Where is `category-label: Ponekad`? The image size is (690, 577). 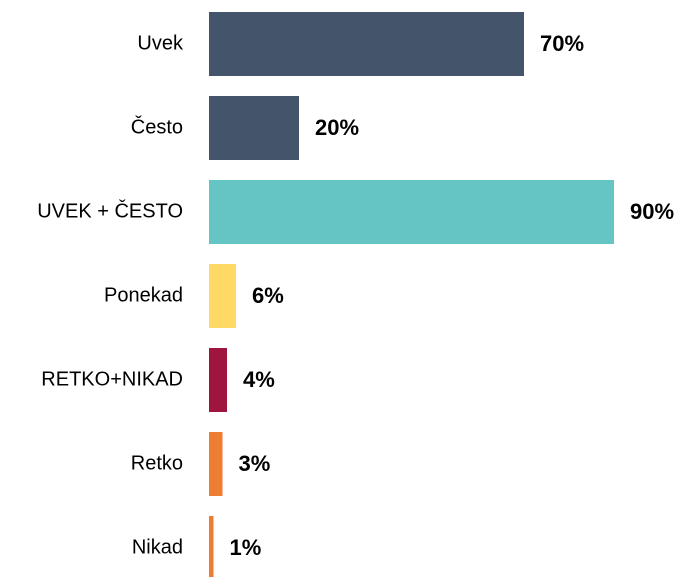
category-label: Ponekad is located at coordinates (143, 295).